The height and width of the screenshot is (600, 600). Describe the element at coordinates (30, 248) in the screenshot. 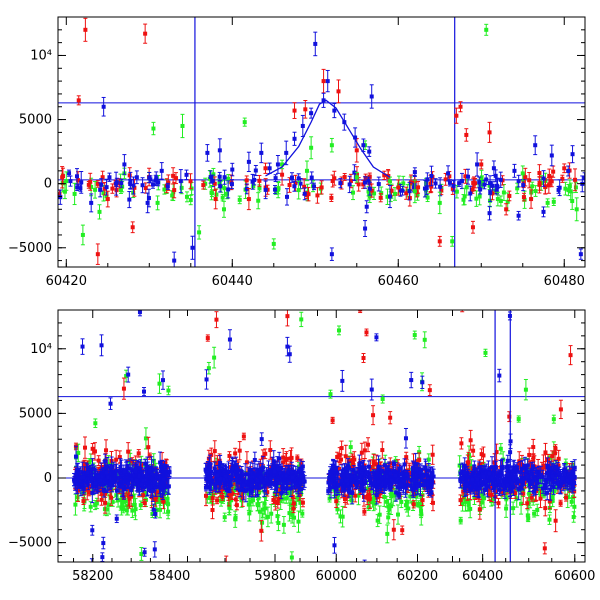

I see `y-tick-label: −5000` at that location.